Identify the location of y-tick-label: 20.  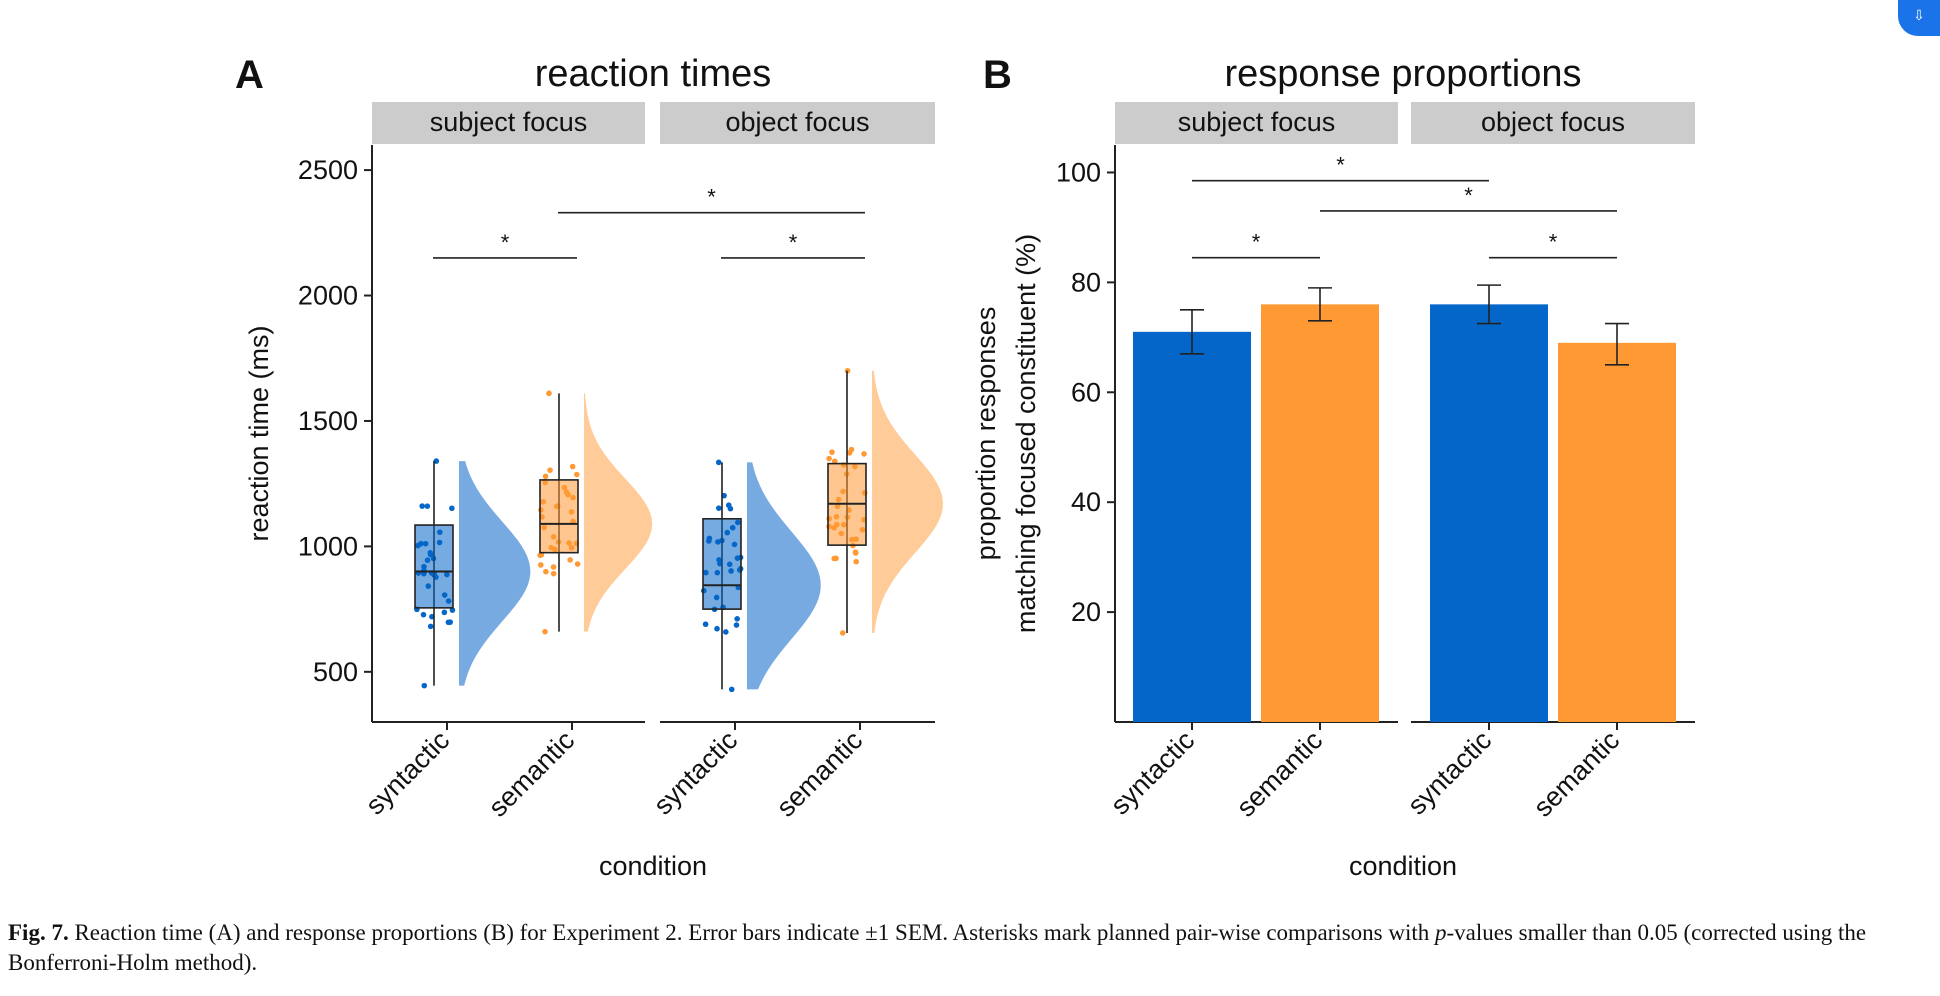
(1086, 612).